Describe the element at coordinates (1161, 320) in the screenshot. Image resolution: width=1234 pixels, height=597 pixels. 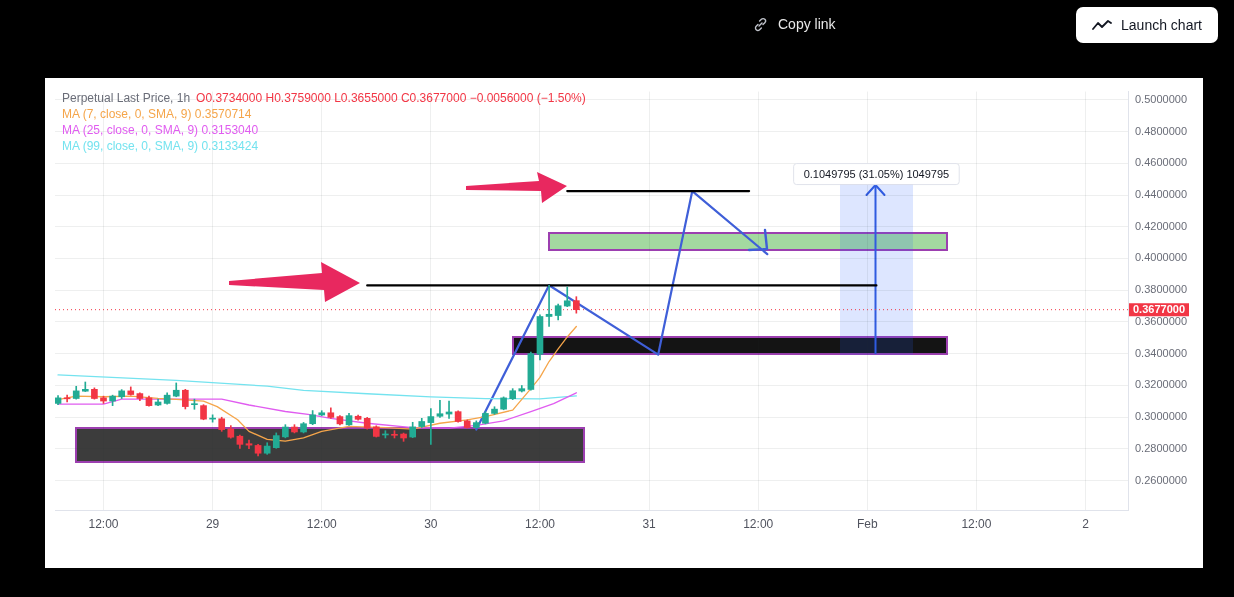
I see `y-tick-label: 0.3600000` at that location.